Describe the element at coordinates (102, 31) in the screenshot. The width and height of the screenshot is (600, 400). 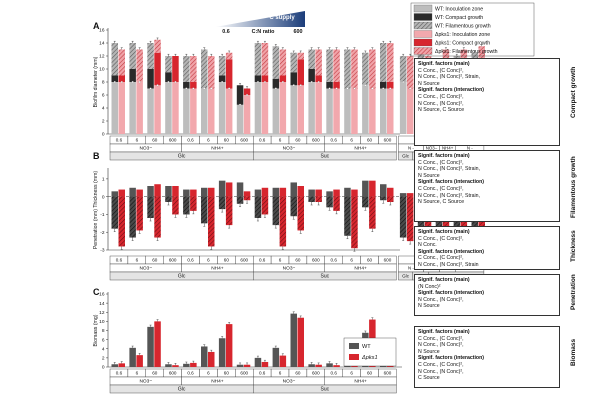
I see `panel-a-y-tick-label: 16` at that location.